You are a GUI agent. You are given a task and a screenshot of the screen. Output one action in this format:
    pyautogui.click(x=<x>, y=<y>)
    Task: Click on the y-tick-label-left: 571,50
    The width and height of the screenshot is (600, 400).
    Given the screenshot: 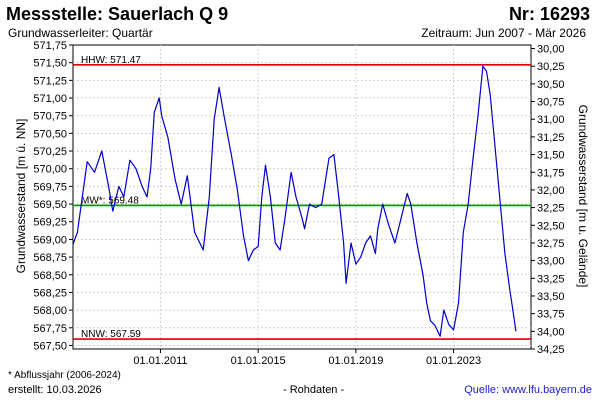 What is the action you would take?
    pyautogui.click(x=50, y=64)
    